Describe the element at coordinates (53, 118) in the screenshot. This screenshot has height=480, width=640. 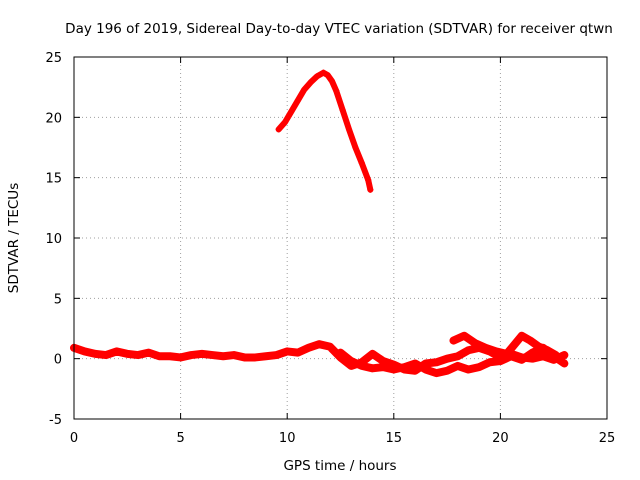
I see `y-tick-label: 20` at that location.